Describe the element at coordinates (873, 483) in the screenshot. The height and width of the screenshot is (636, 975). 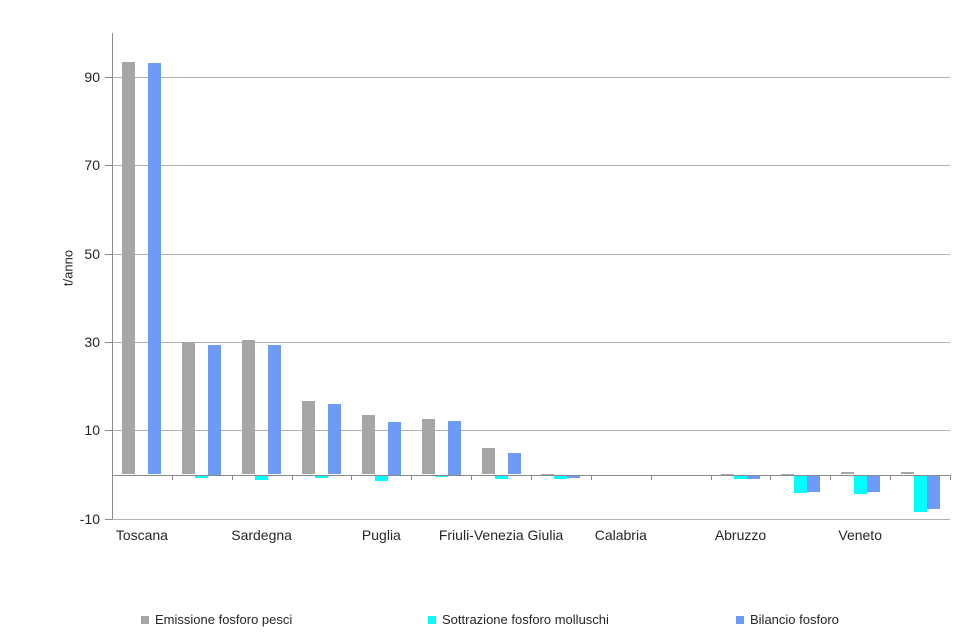
I see `bar-bilancio-fosforo-cat13` at that location.